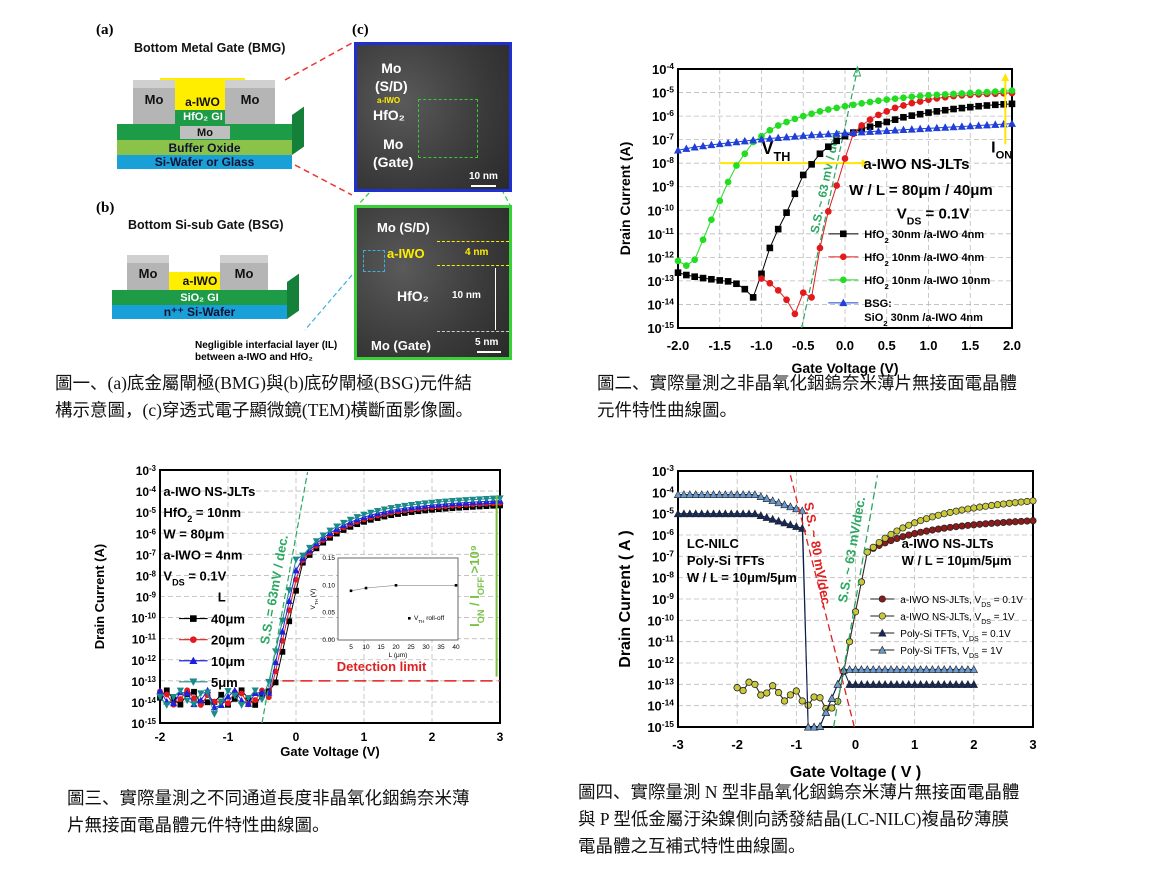  I want to click on bmg-title: Bottom Metal Gate (BMG), so click(210, 48).